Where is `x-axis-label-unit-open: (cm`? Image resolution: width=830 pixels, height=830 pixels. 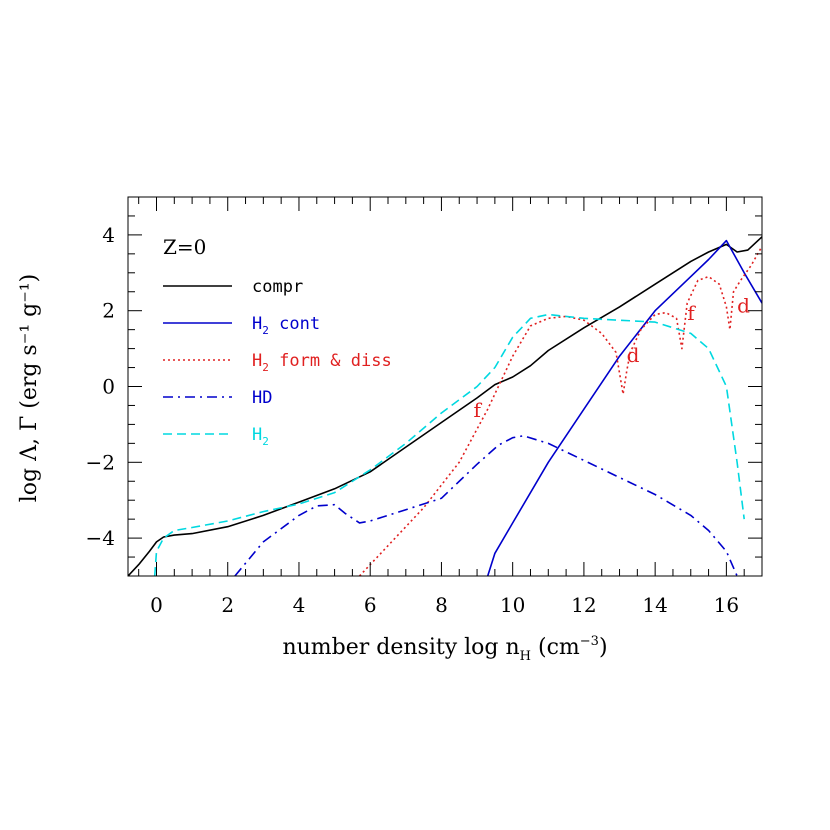 x-axis-label-unit-open: (cm is located at coordinates (555, 647).